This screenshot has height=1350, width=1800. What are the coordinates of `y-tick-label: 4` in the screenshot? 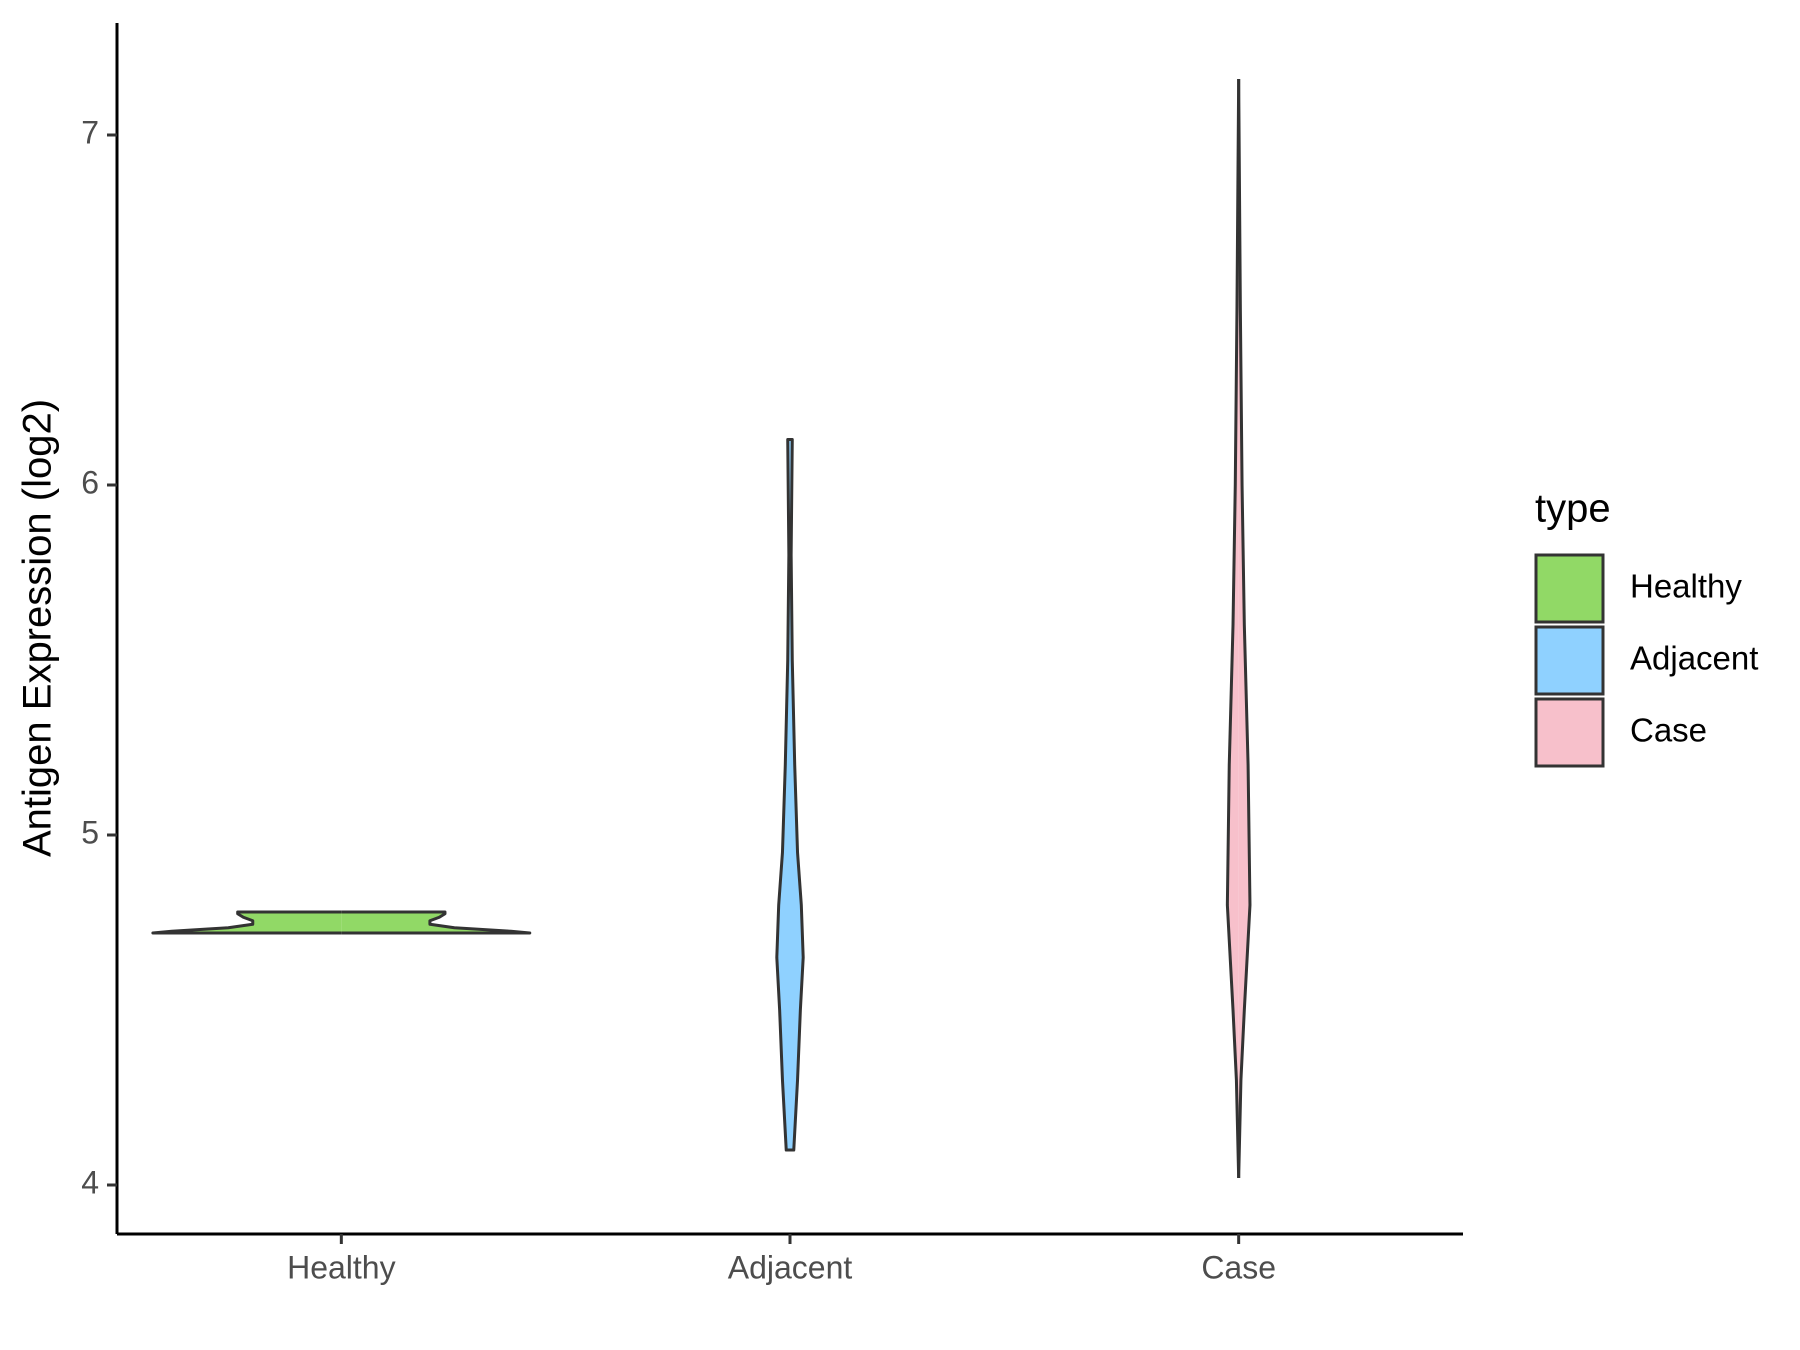 It's located at (90, 1182).